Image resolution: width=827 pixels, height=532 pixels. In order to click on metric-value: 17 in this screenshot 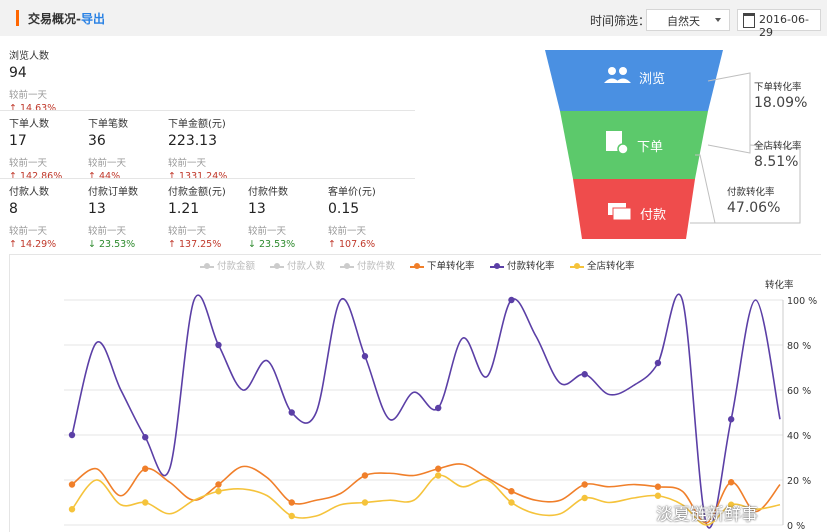, I will do `click(18, 141)`.